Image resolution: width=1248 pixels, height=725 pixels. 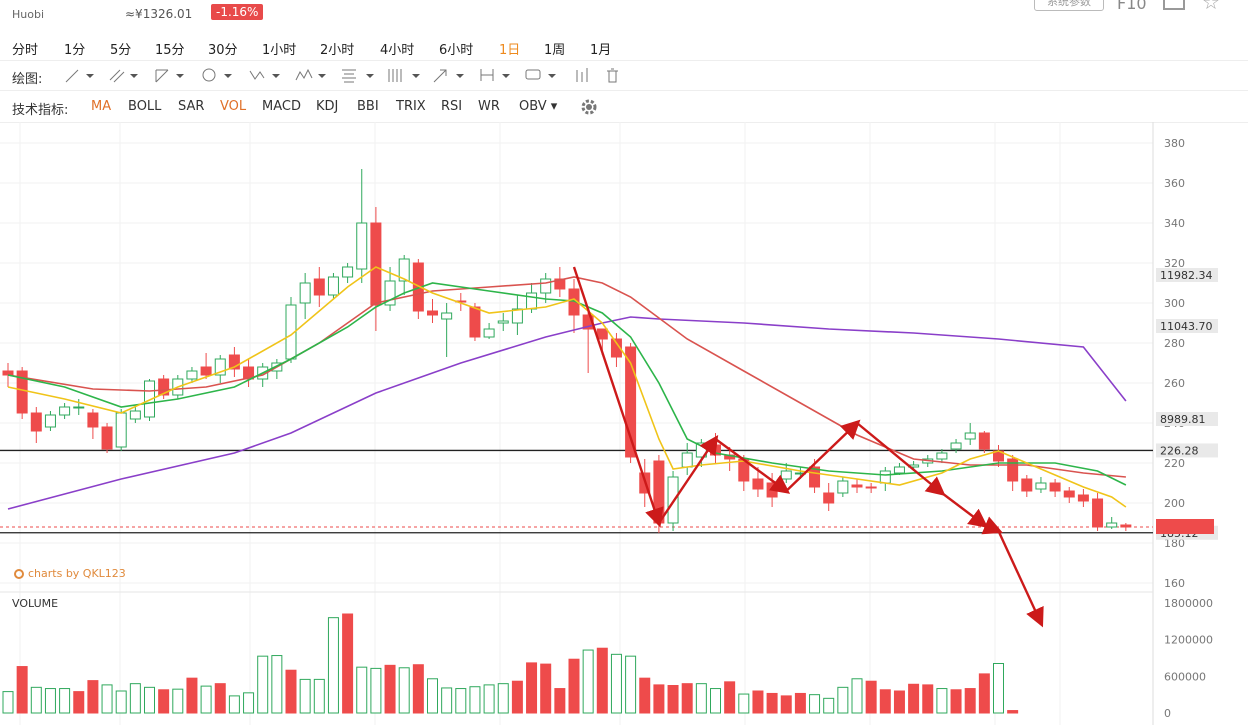 What do you see at coordinates (75, 50) in the screenshot?
I see `period-tab: 1分` at bounding box center [75, 50].